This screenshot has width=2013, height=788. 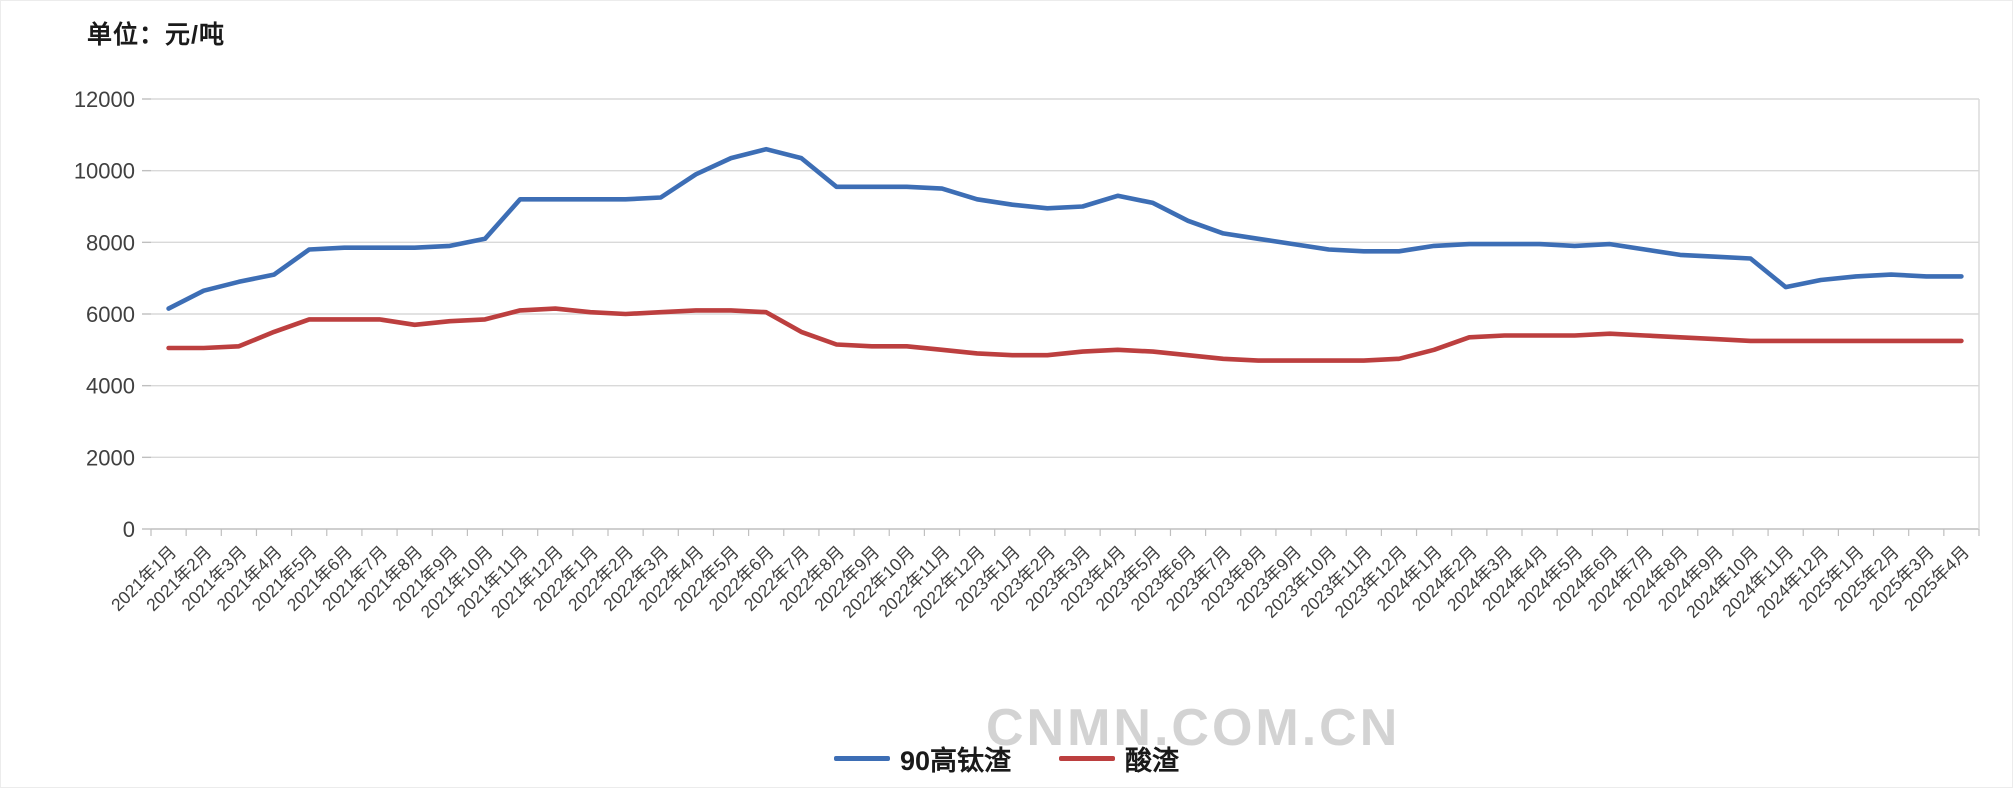 I want to click on y-tick-label: 10000, so click(x=104, y=171).